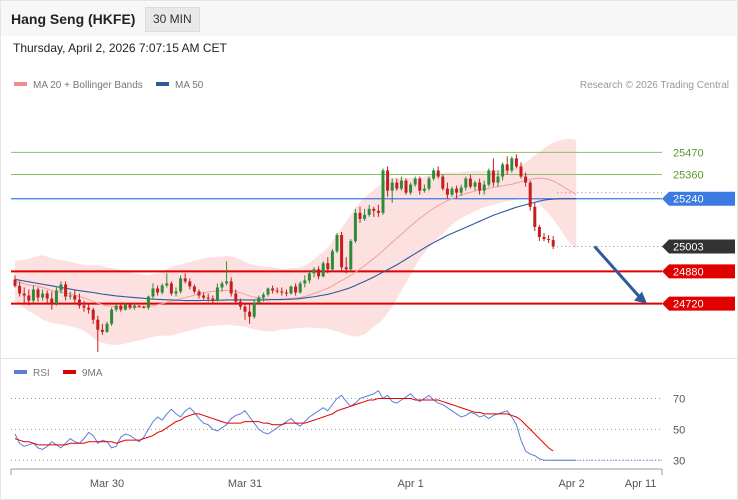 Image resolution: width=738 pixels, height=500 pixels. I want to click on legend-9ma: 9MA, so click(83, 373).